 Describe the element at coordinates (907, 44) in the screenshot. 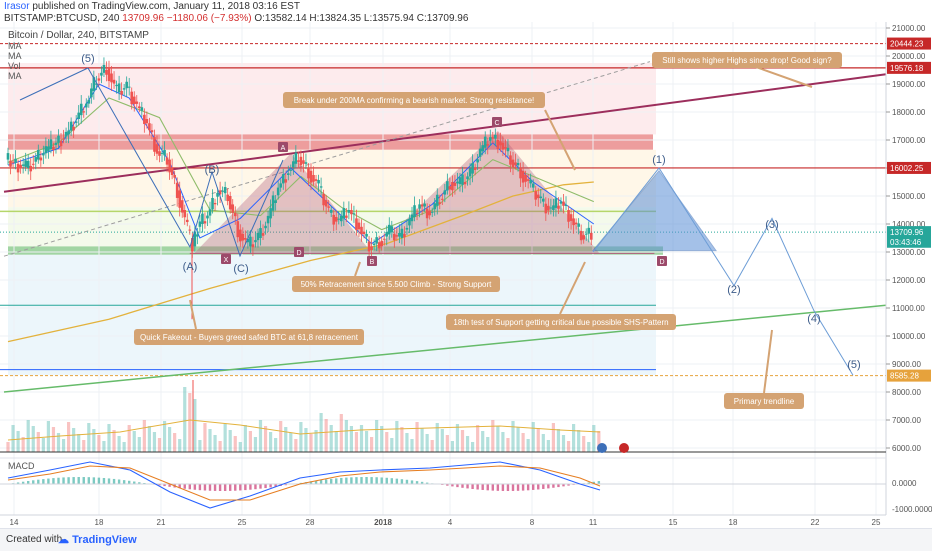

I see `price-label: 20444.23` at that location.